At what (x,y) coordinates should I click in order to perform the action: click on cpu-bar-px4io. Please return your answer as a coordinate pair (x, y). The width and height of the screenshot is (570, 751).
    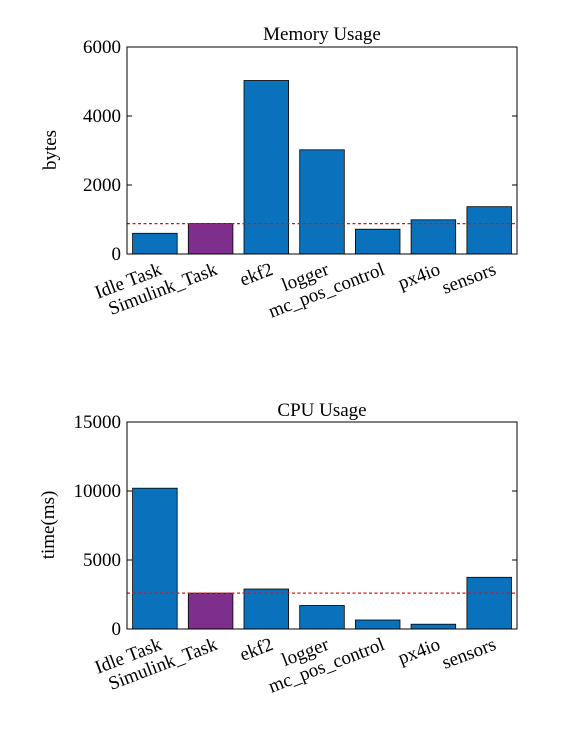
    Looking at the image, I should click on (433, 626).